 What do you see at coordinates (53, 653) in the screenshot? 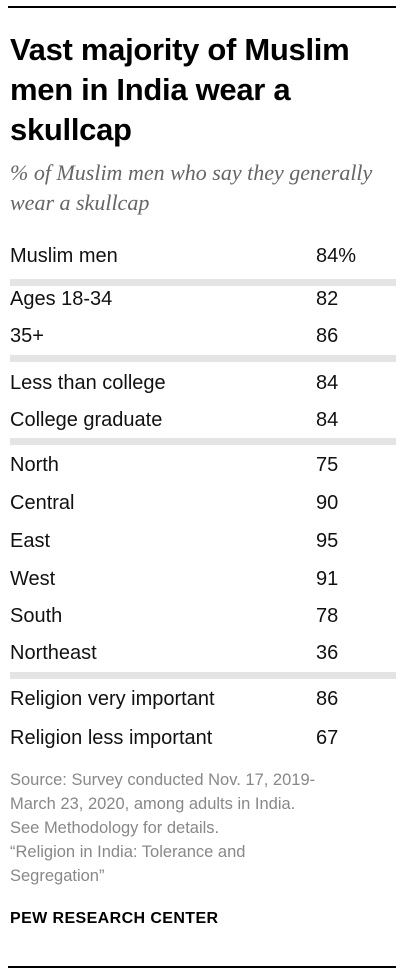
I see `row-label: Northeast` at bounding box center [53, 653].